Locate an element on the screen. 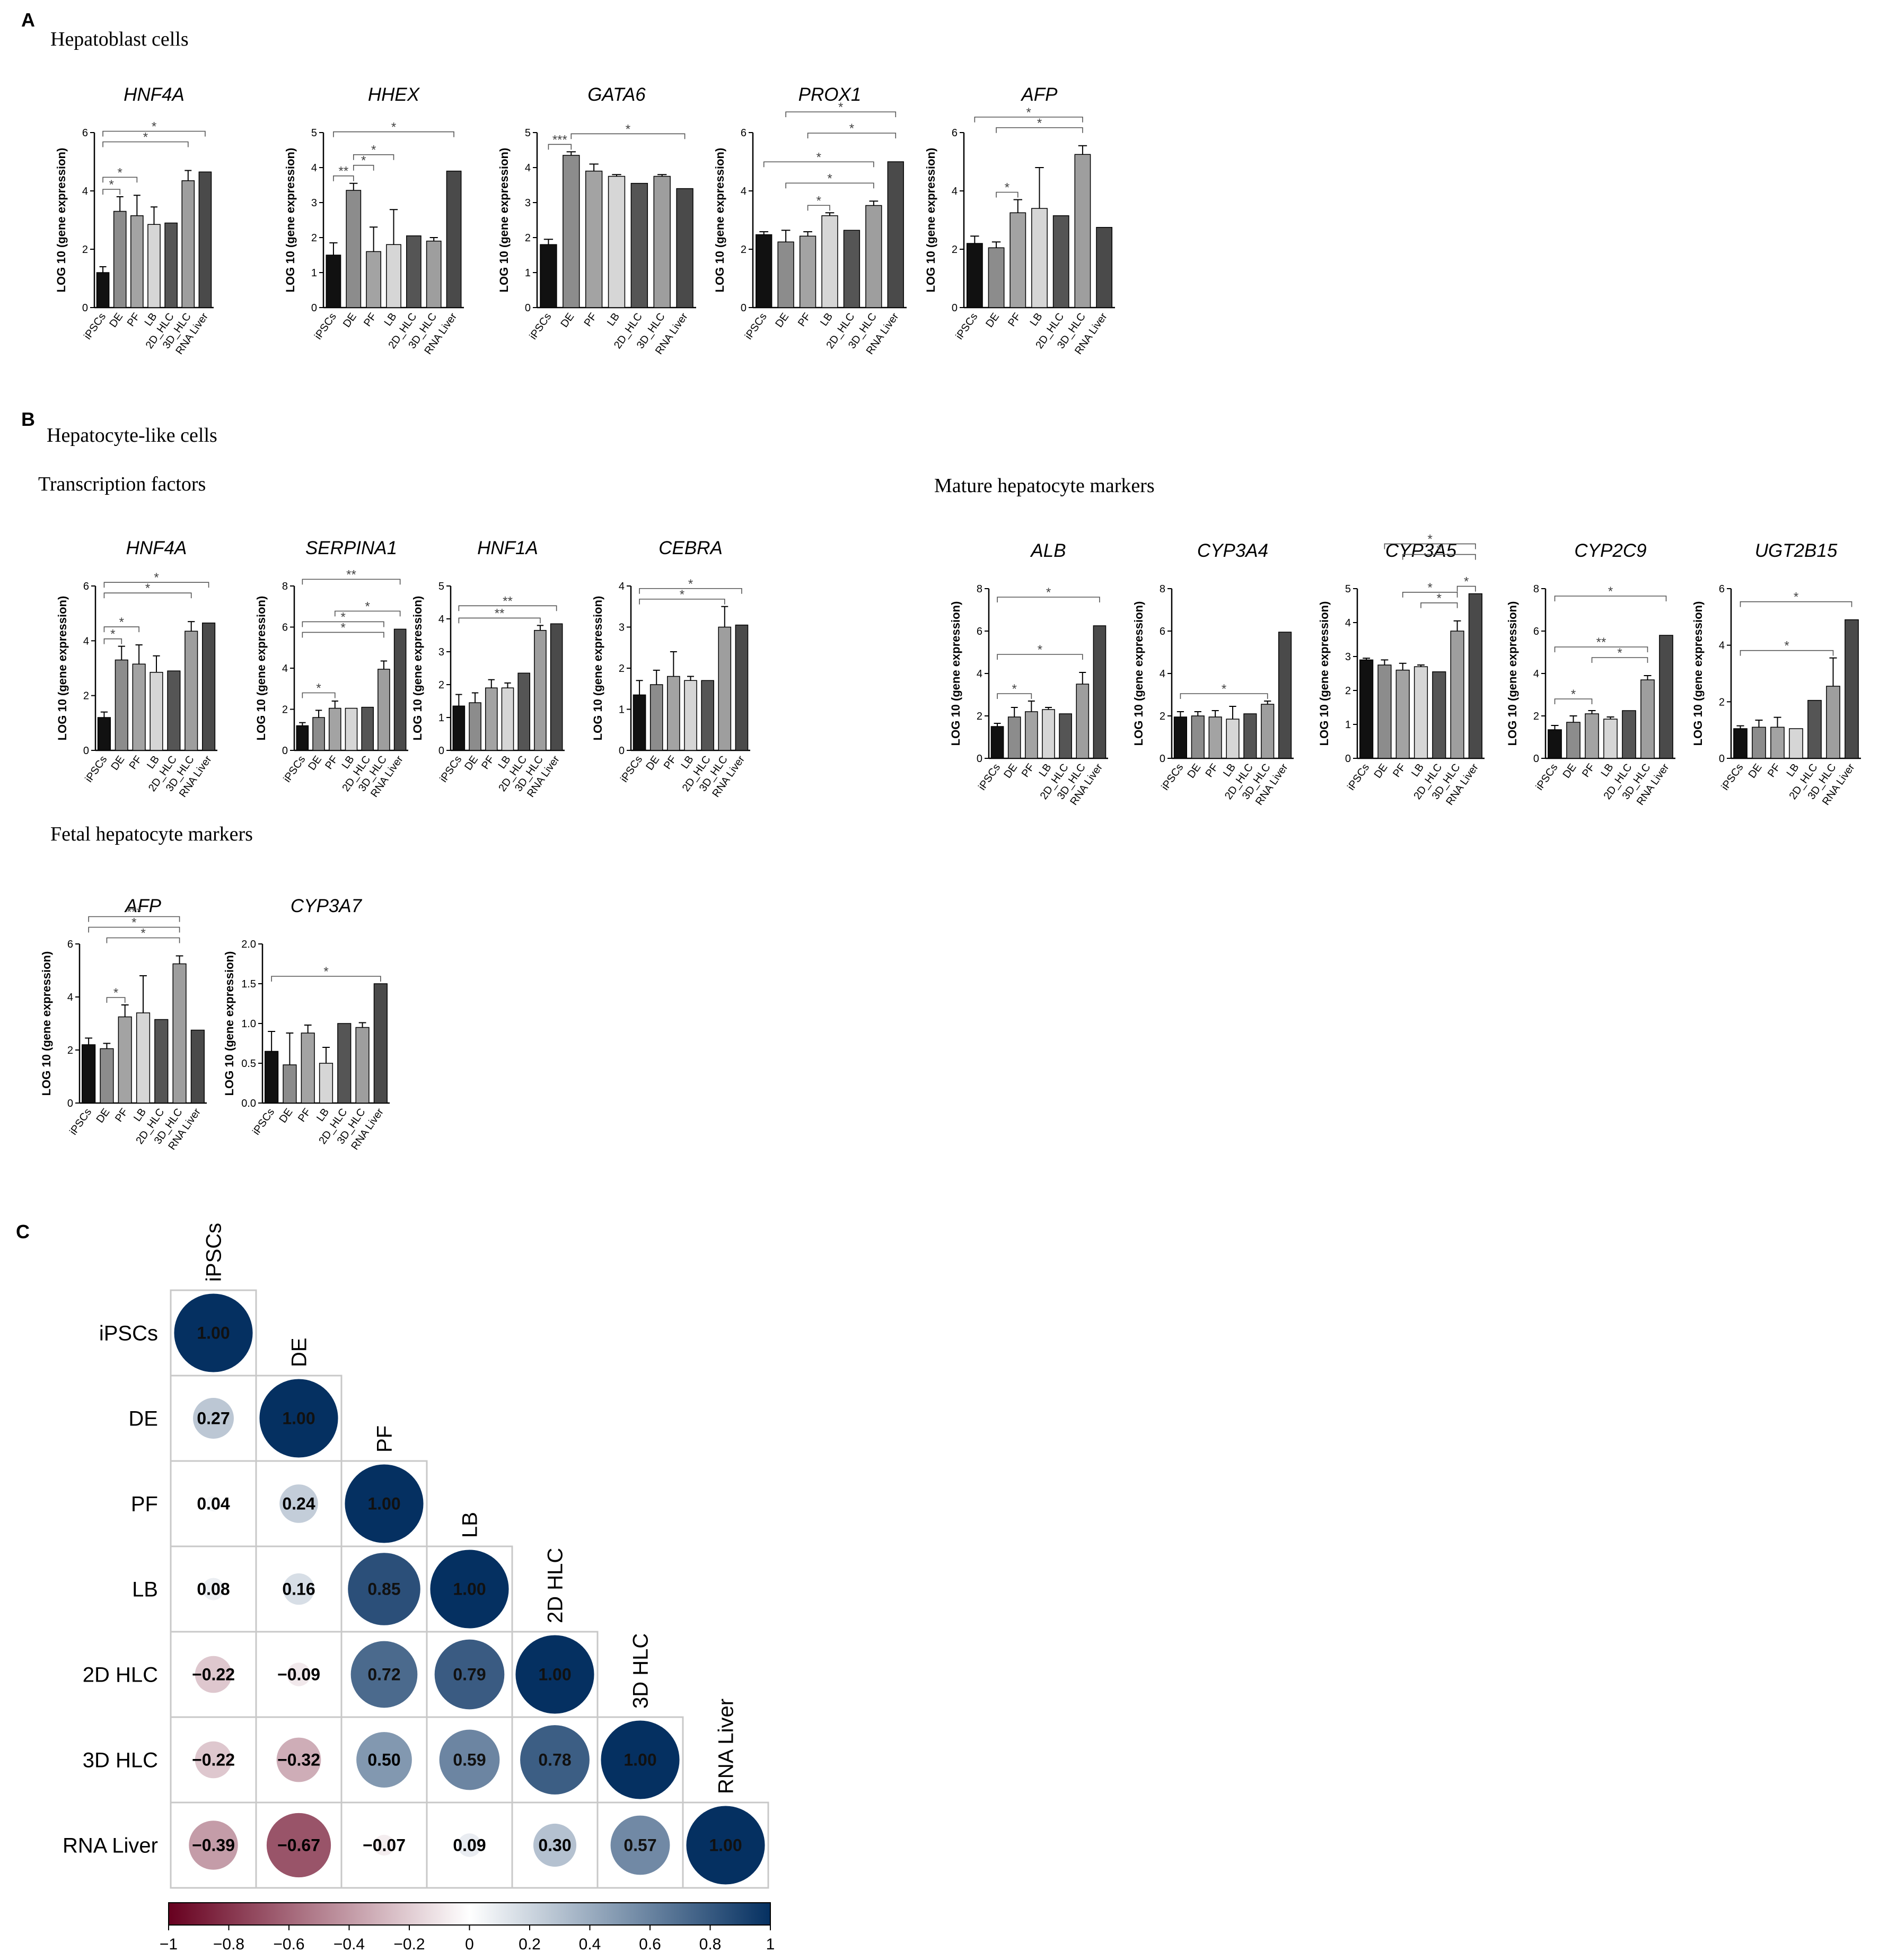 The image size is (1879, 1960). y-tick-label: 3 is located at coordinates (528, 203).